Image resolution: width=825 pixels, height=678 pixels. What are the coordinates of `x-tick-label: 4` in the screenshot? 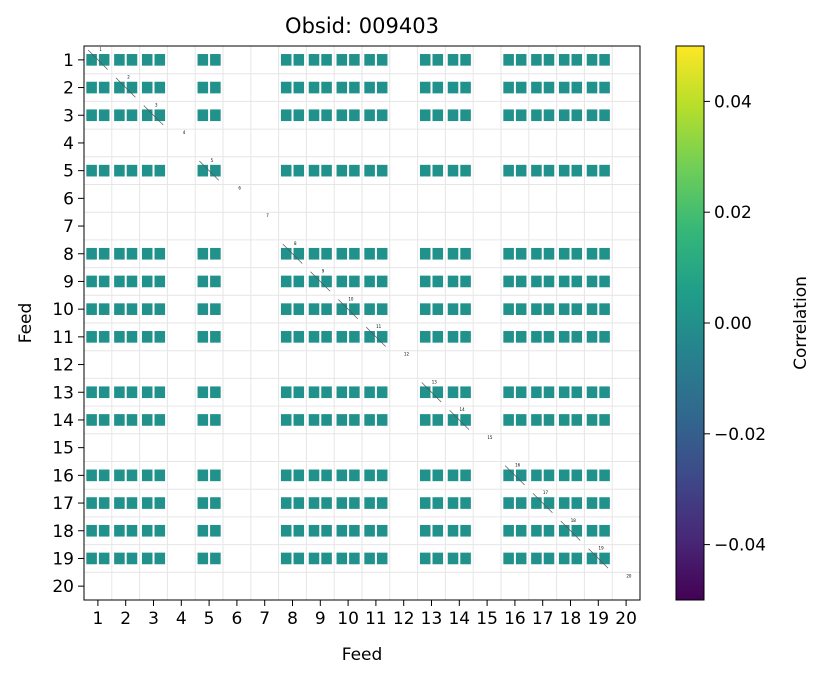 It's located at (181, 619).